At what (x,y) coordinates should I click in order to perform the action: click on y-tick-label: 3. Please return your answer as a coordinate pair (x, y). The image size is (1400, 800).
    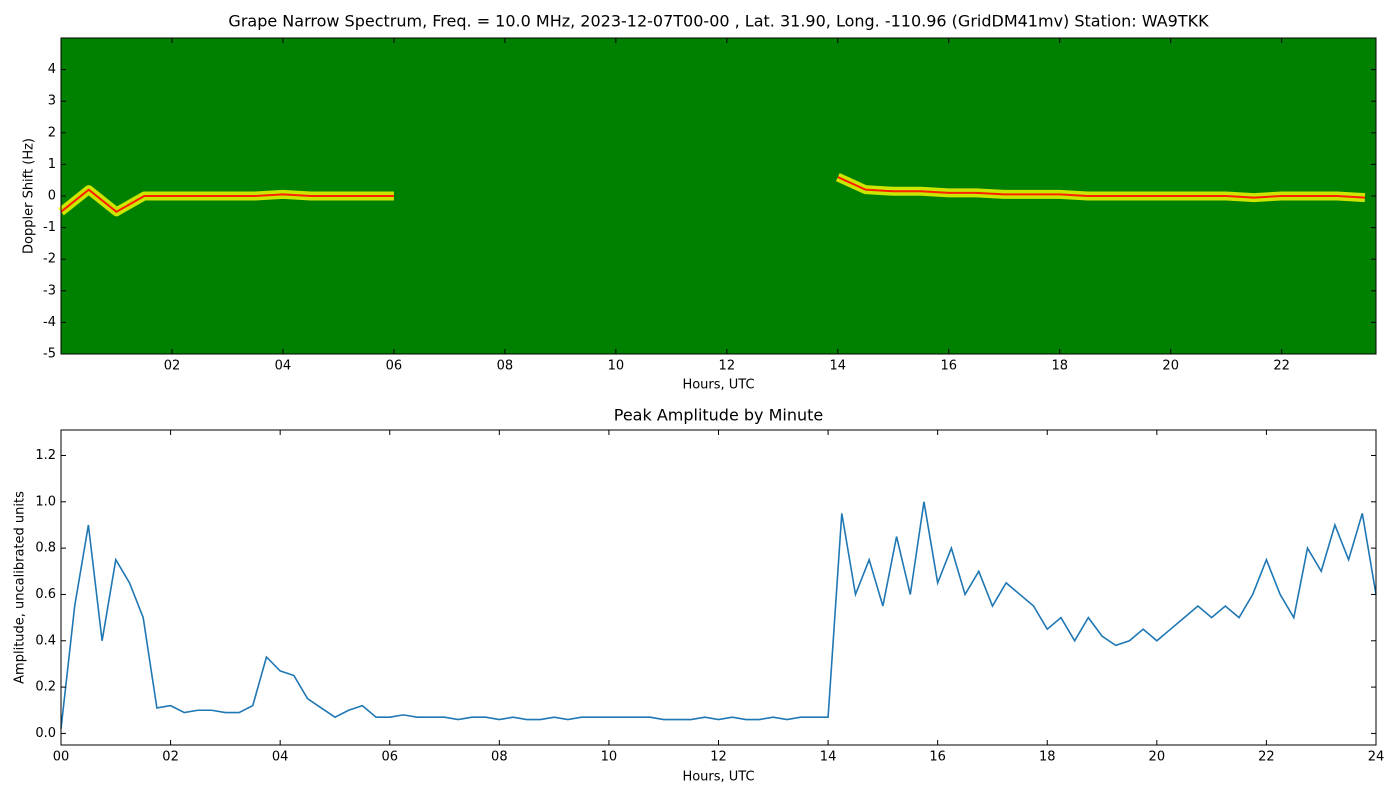
    Looking at the image, I should click on (52, 101).